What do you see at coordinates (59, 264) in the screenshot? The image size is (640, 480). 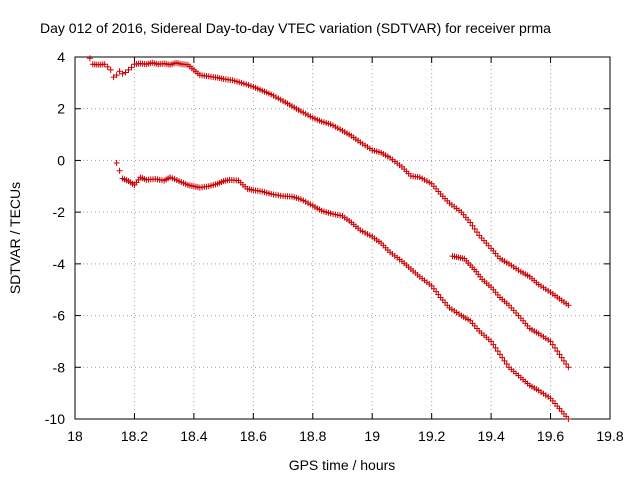 I see `y-tick-label: -4` at bounding box center [59, 264].